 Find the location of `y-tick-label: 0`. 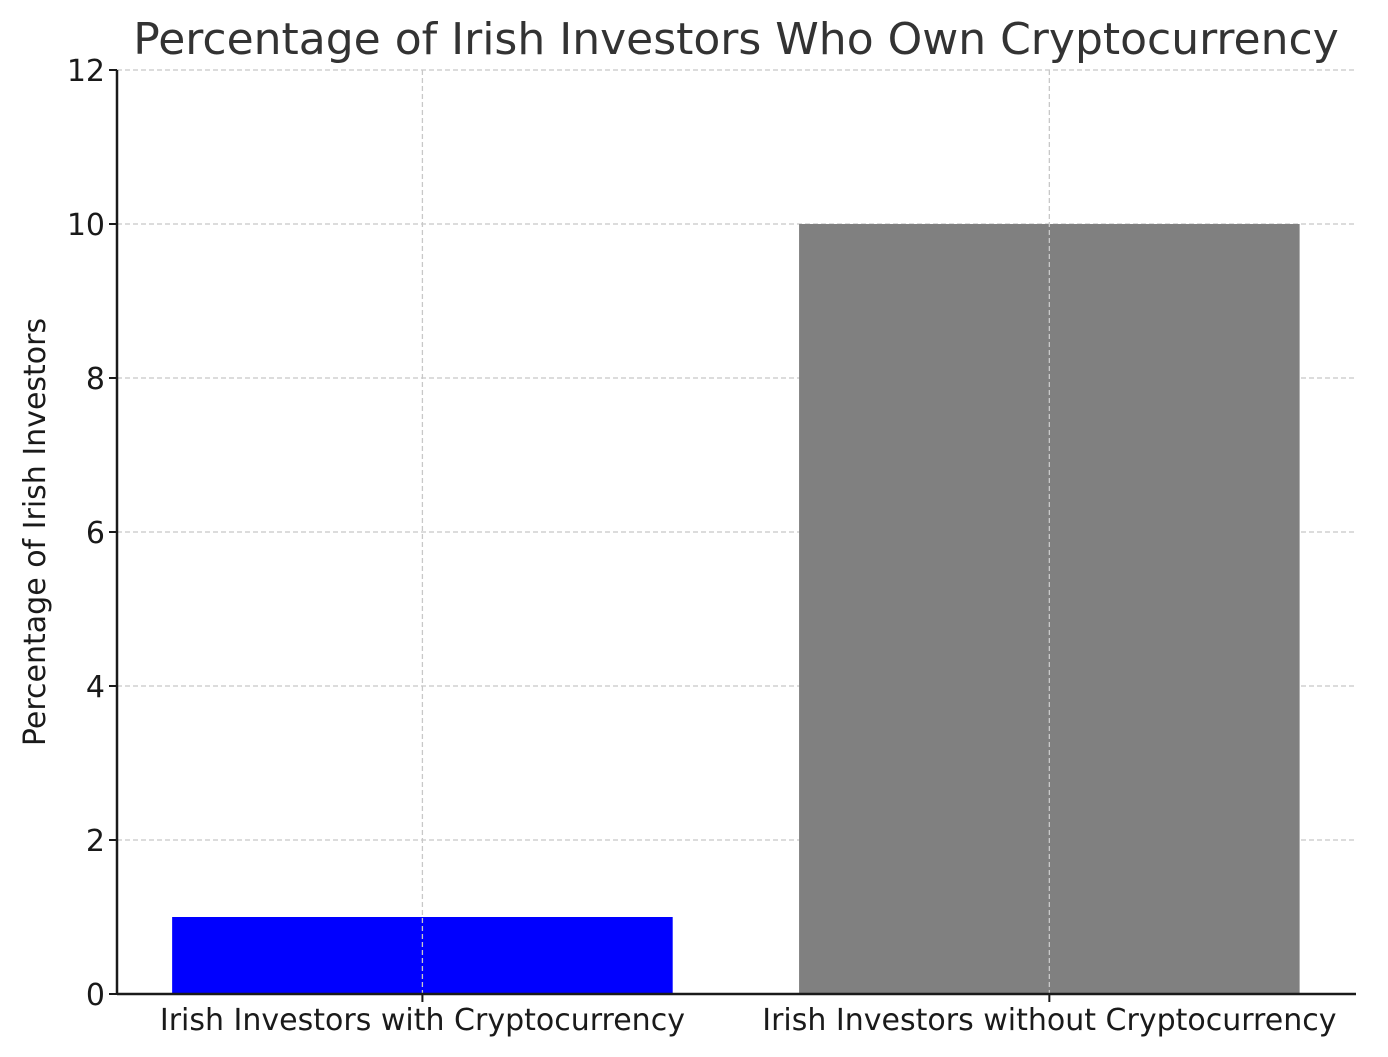

y-tick-label: 0 is located at coordinates (95, 995).